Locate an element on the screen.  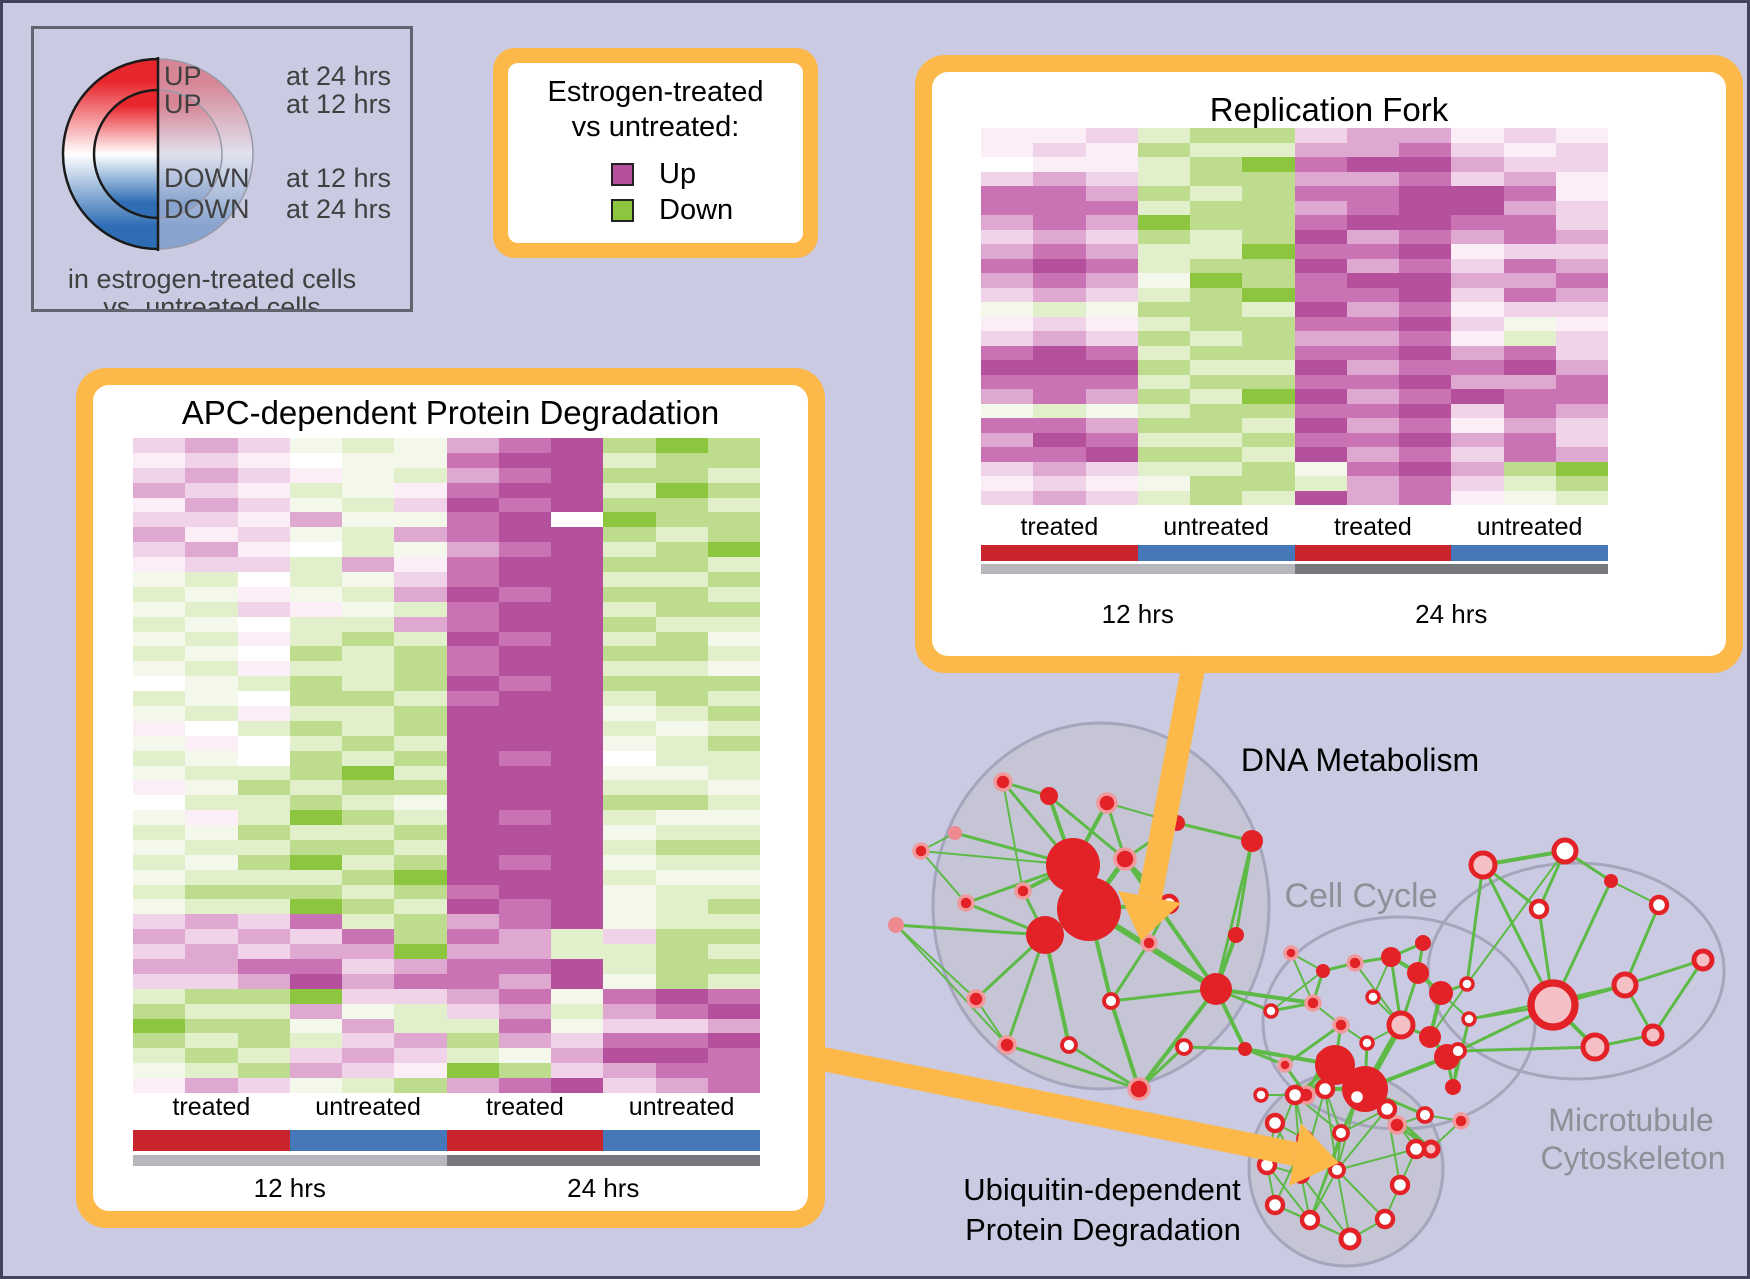
condition-bar is located at coordinates (525, 1140).